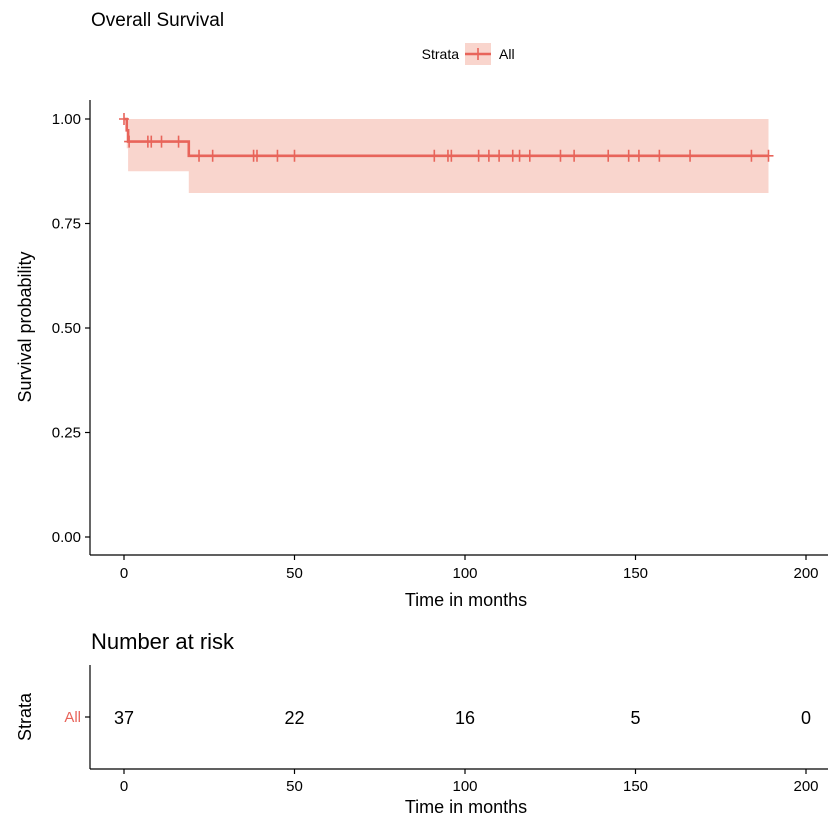  Describe the element at coordinates (163, 641) in the screenshot. I see `risk-table-title: Number at risk` at that location.